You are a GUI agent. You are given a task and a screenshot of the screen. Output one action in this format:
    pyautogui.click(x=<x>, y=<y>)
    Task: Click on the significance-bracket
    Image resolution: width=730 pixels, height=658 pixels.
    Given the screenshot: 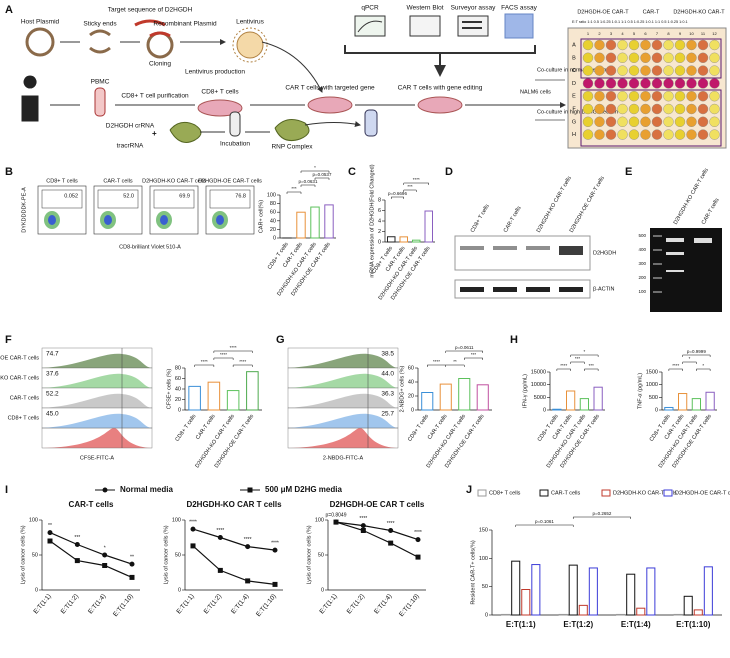 What is the action you would take?
    pyautogui.click(x=233, y=351)
    